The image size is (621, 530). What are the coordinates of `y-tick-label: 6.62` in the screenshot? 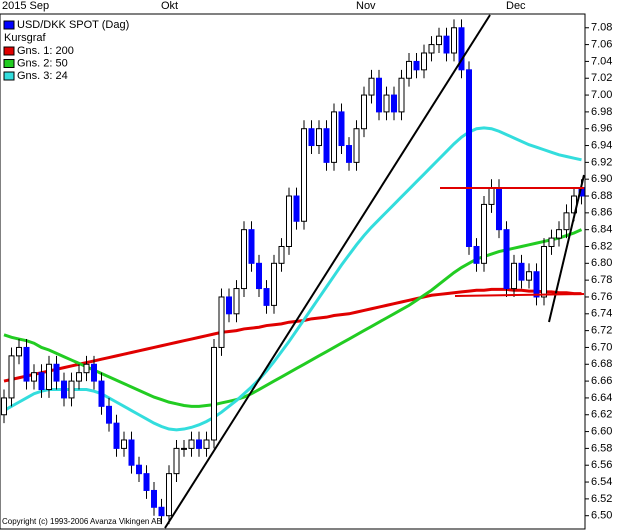 It's located at (601, 415).